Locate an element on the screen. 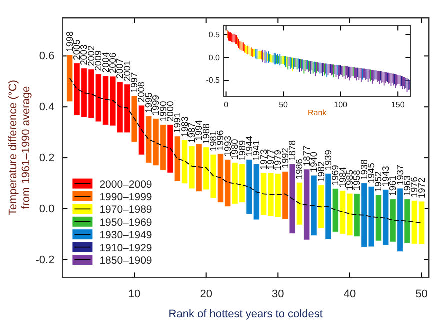  y-axis-title: Temperature difference (°C) from 1961–1990 average is located at coordinates (20, 148).